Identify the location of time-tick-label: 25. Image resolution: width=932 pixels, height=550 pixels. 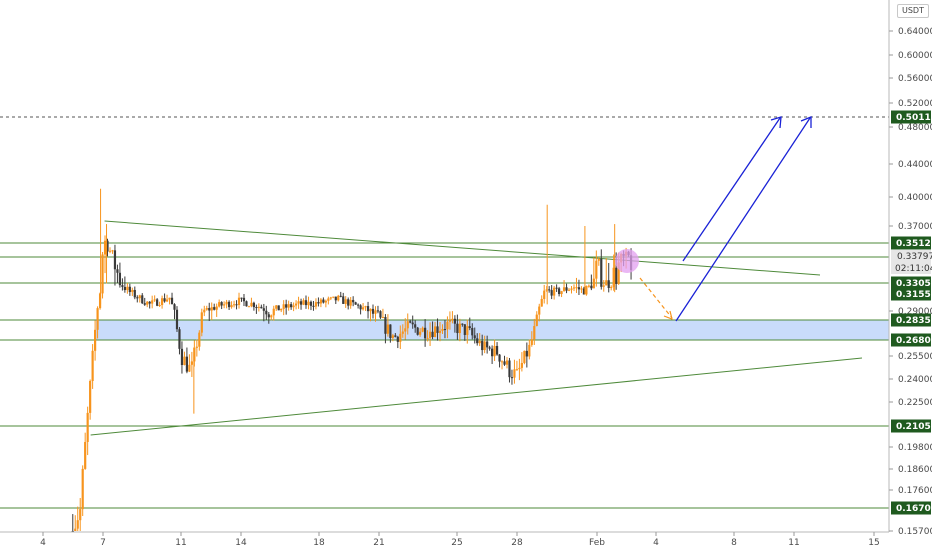
(456, 543).